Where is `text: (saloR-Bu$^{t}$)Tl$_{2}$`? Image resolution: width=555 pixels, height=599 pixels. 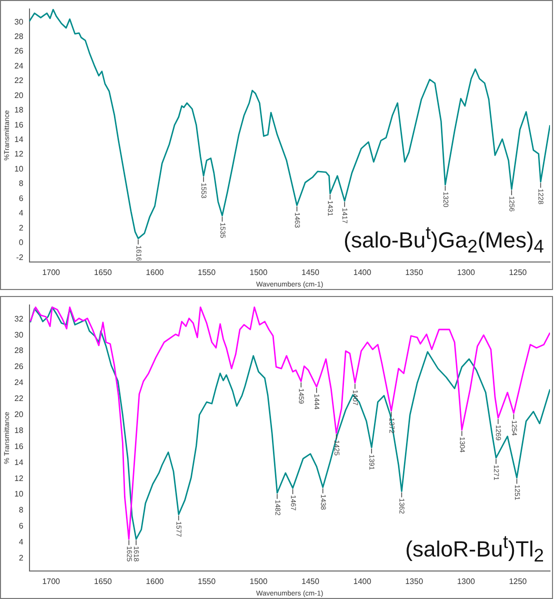 text: (saloR-Bu$^{t}$)Tl$_{2}$ is located at coordinates (474, 548).